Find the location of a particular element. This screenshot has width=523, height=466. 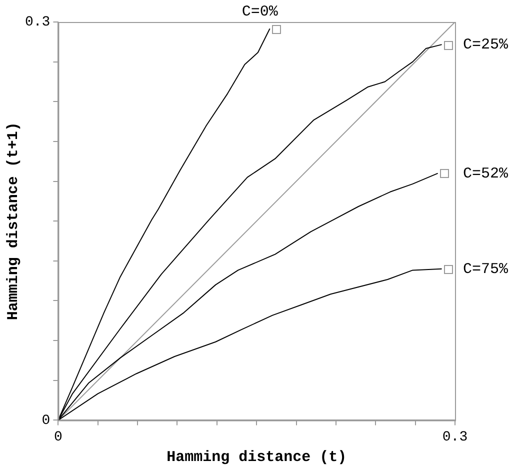

x-axis-title: Hamming distance (t) is located at coordinates (256, 457).